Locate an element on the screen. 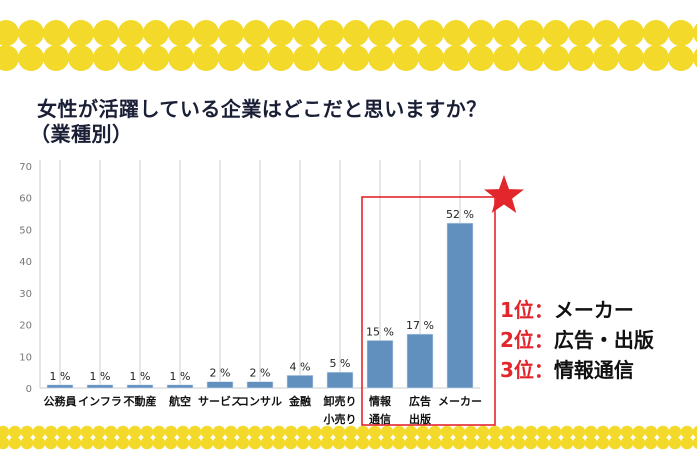  x-tick-label-line: 小売り is located at coordinates (340, 419).